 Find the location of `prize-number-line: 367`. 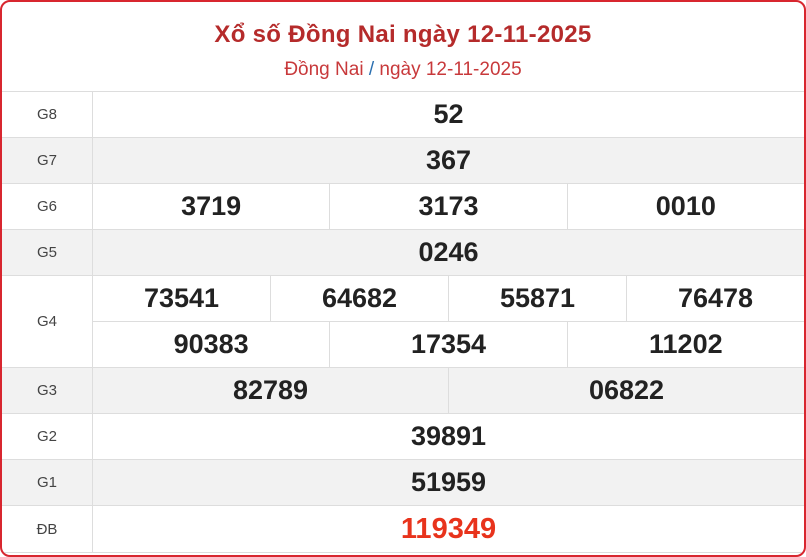

prize-number-line: 367 is located at coordinates (448, 160).